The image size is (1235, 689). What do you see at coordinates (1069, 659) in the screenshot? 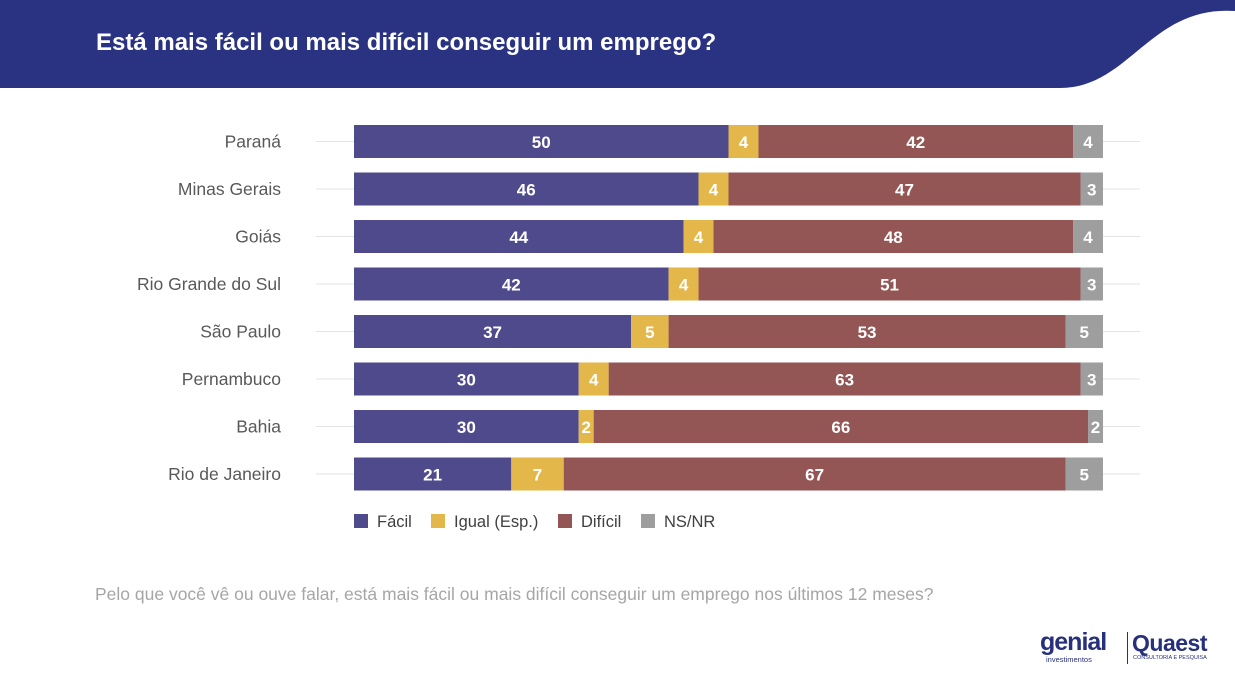
I see `genial-logo-subtitle: investimentos` at bounding box center [1069, 659].